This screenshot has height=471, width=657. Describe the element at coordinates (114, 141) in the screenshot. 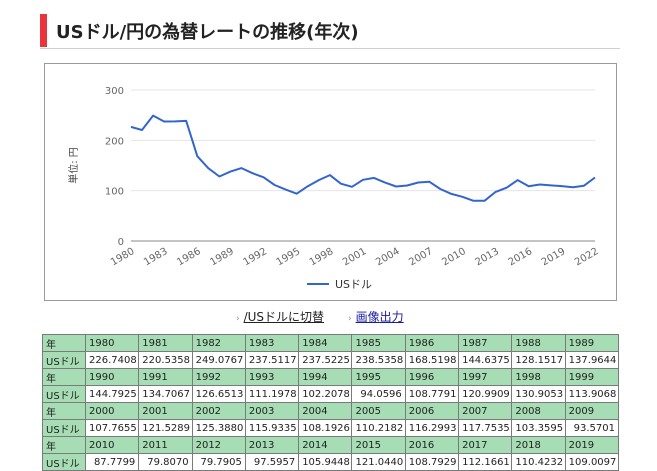

I see `y-tick-label: 200` at that location.